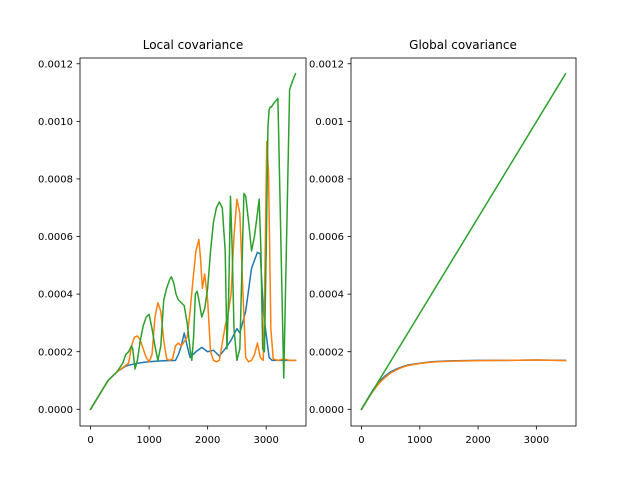  I want to click on global-x-tick-label: 2000, so click(477, 440).